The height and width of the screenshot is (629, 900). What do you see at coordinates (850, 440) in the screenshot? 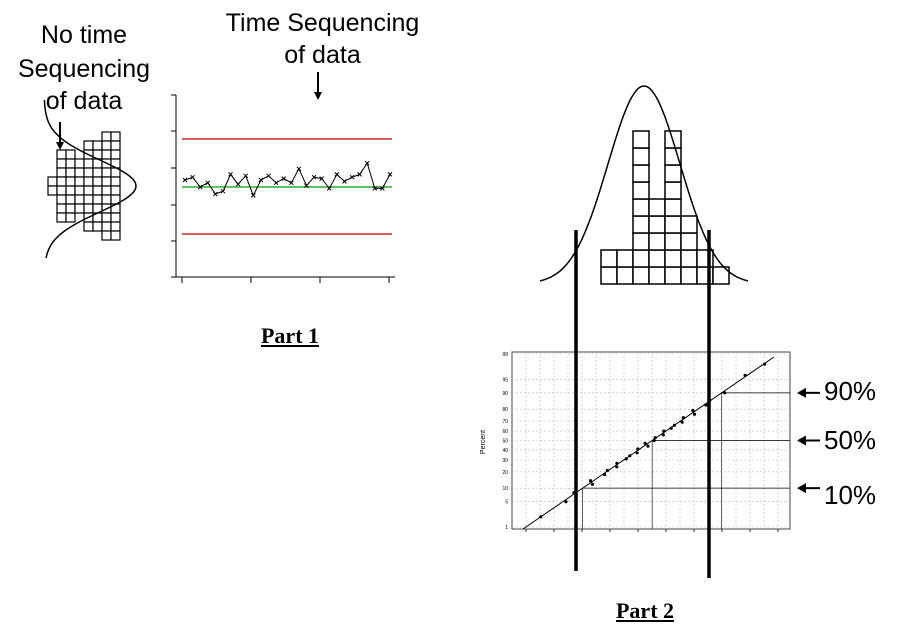
I see `marker-label-50: 50%` at bounding box center [850, 440].